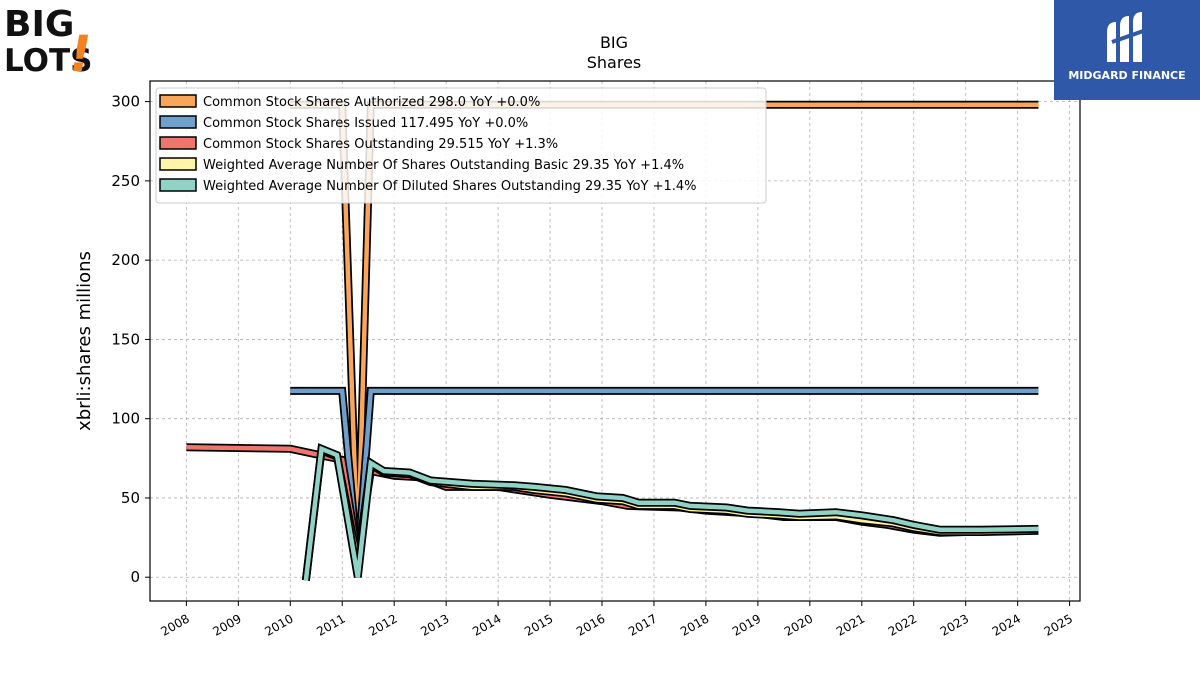 The width and height of the screenshot is (1200, 675). Describe the element at coordinates (125, 339) in the screenshot. I see `y-tick-label: 150` at that location.